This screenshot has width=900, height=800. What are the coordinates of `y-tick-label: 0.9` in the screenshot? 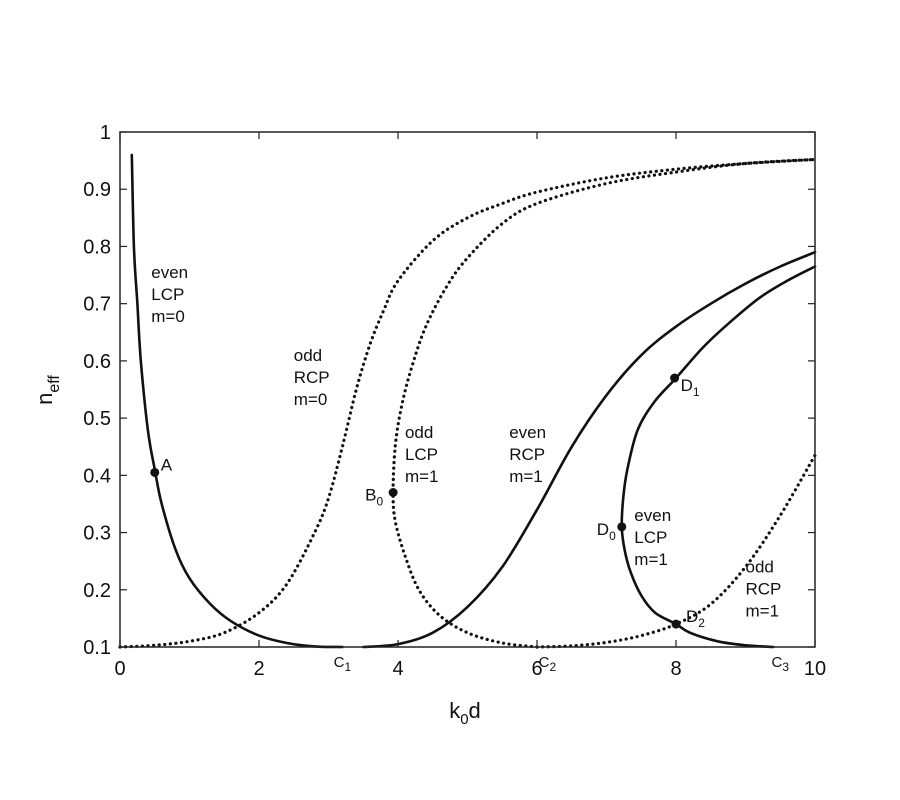 It's located at (97, 190).